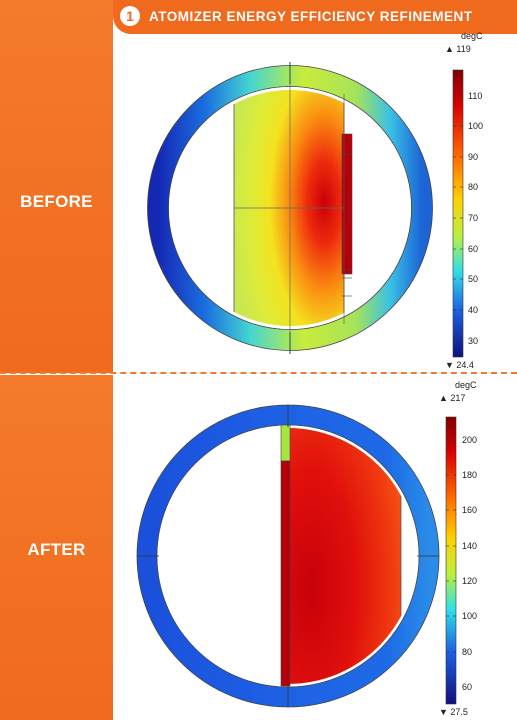  What do you see at coordinates (475, 96) in the screenshot?
I see `before-tick-label: 110` at bounding box center [475, 96].